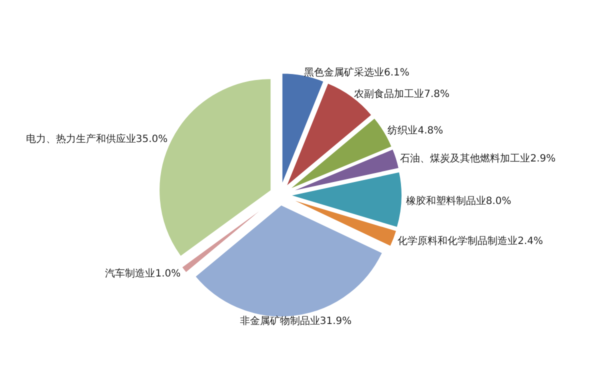 The height and width of the screenshot is (370, 595). Describe the element at coordinates (465, 158) in the screenshot. I see `slice-label: 石油、煤炭及其他燃料加工业` at that location.